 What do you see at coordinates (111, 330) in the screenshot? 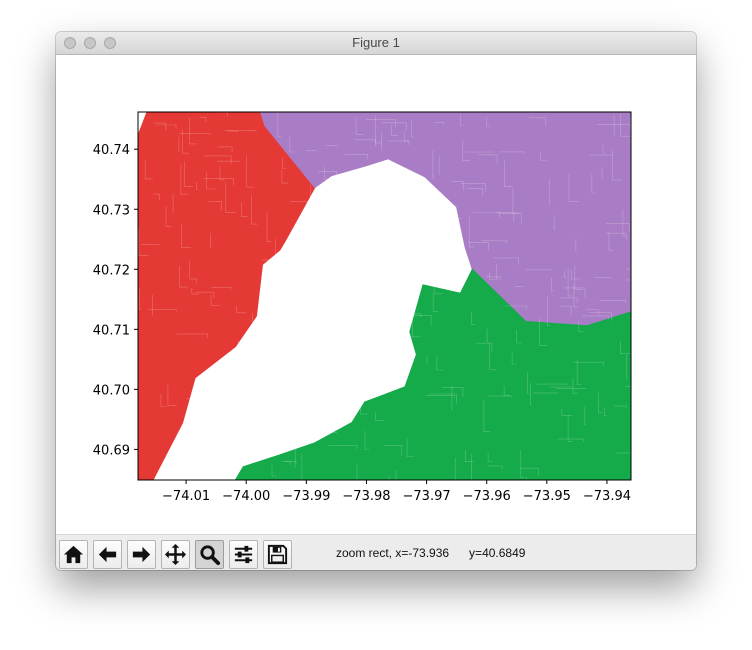
I see `y-tick-label: 40.71` at bounding box center [111, 330].